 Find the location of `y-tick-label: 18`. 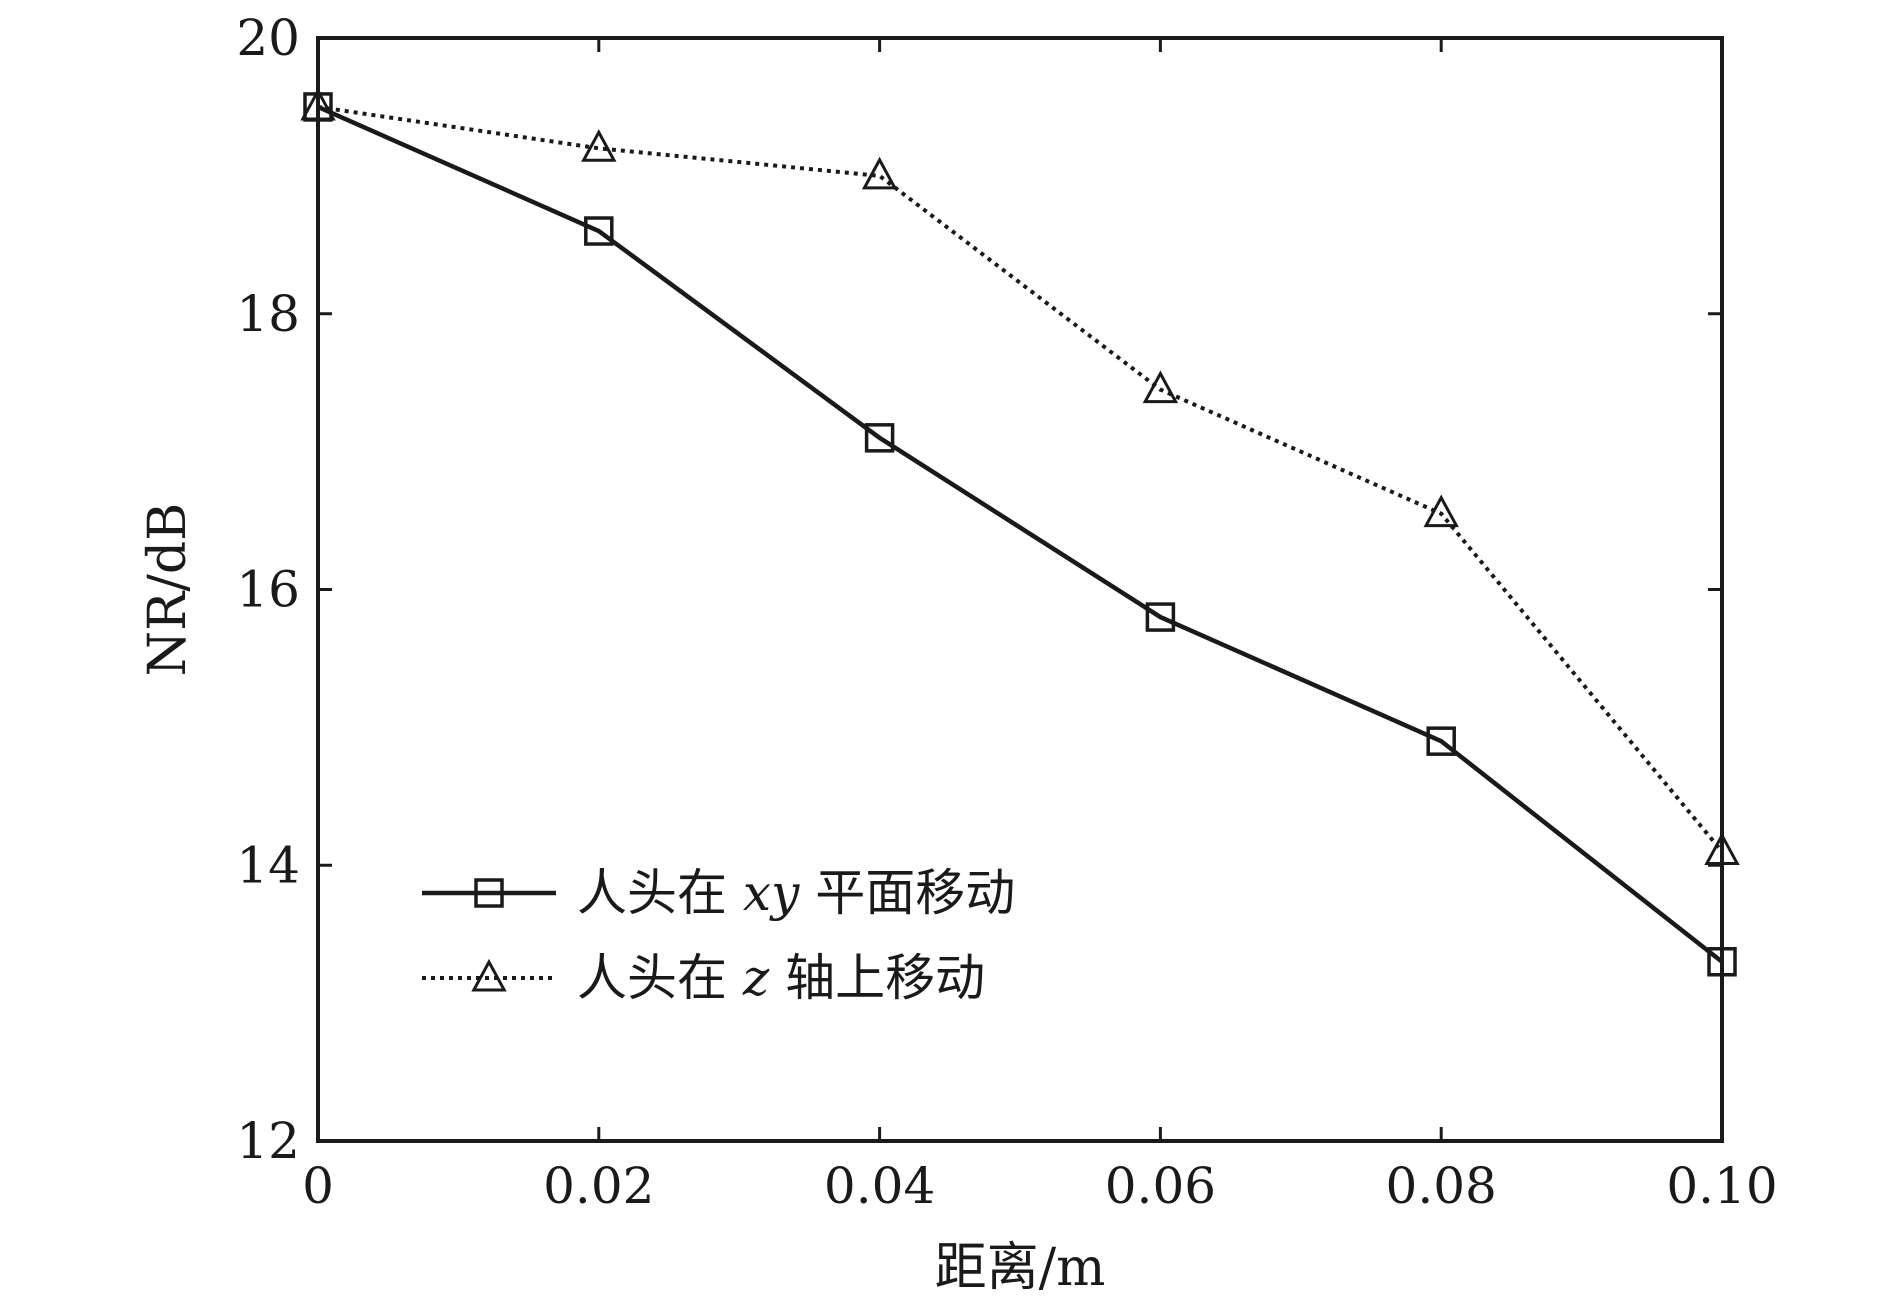

y-tick-label: 18 is located at coordinates (268, 314).